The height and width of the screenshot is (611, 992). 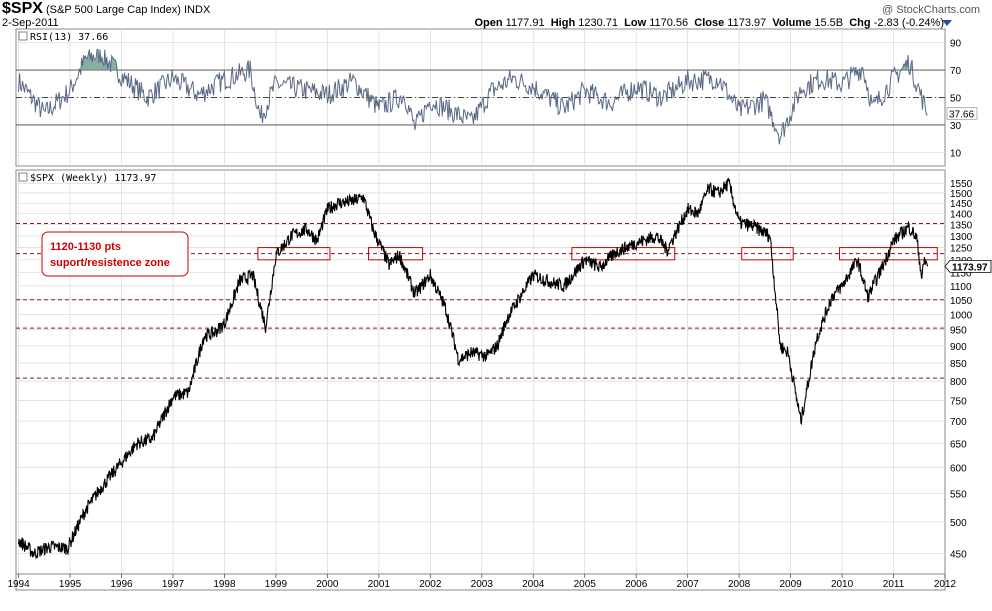 What do you see at coordinates (585, 584) in the screenshot?
I see `x-tick-label: 2005` at bounding box center [585, 584].